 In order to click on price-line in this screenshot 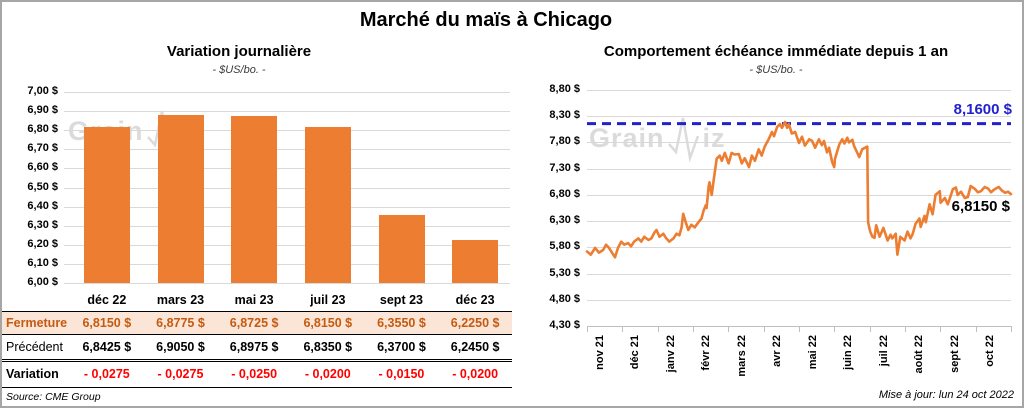, I will do `click(799, 189)`.